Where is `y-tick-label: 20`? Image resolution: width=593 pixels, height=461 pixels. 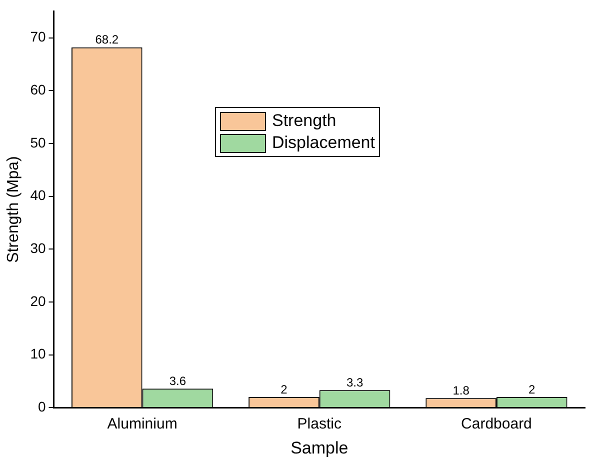 y-tick-label: 20 is located at coordinates (38, 300).